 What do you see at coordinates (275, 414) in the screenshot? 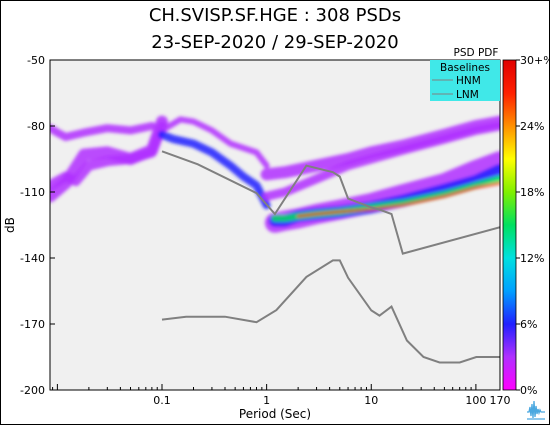
I see `x-axis-label: Period (Sec)` at bounding box center [275, 414].